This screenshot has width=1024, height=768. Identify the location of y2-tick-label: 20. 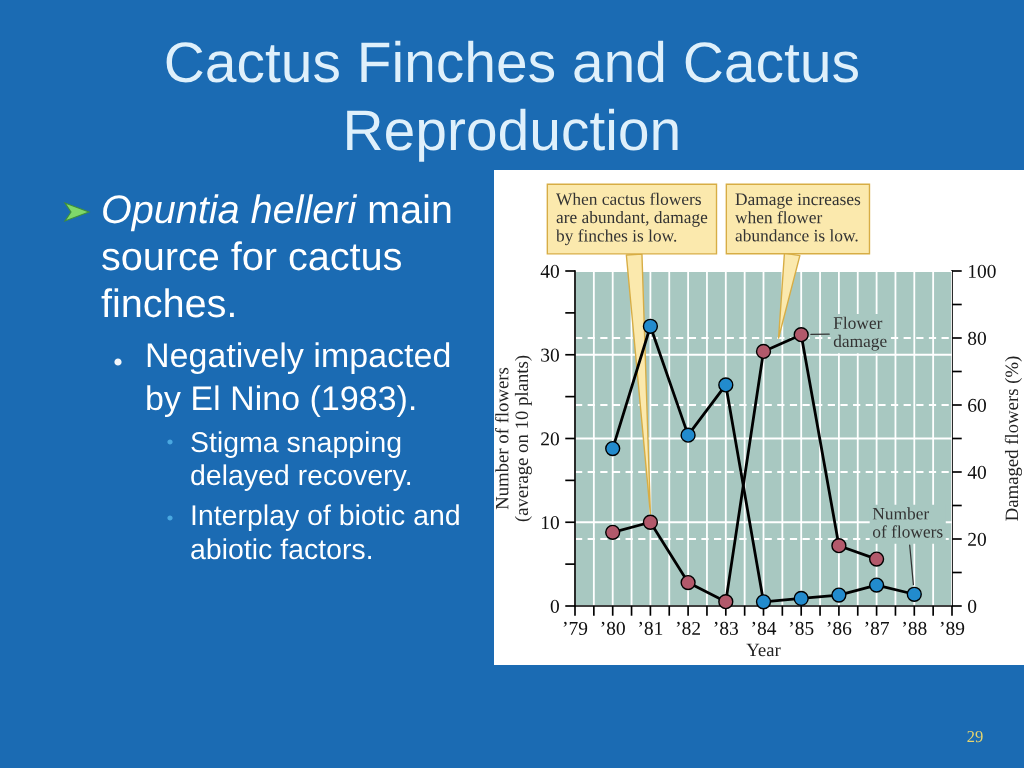
(977, 539).